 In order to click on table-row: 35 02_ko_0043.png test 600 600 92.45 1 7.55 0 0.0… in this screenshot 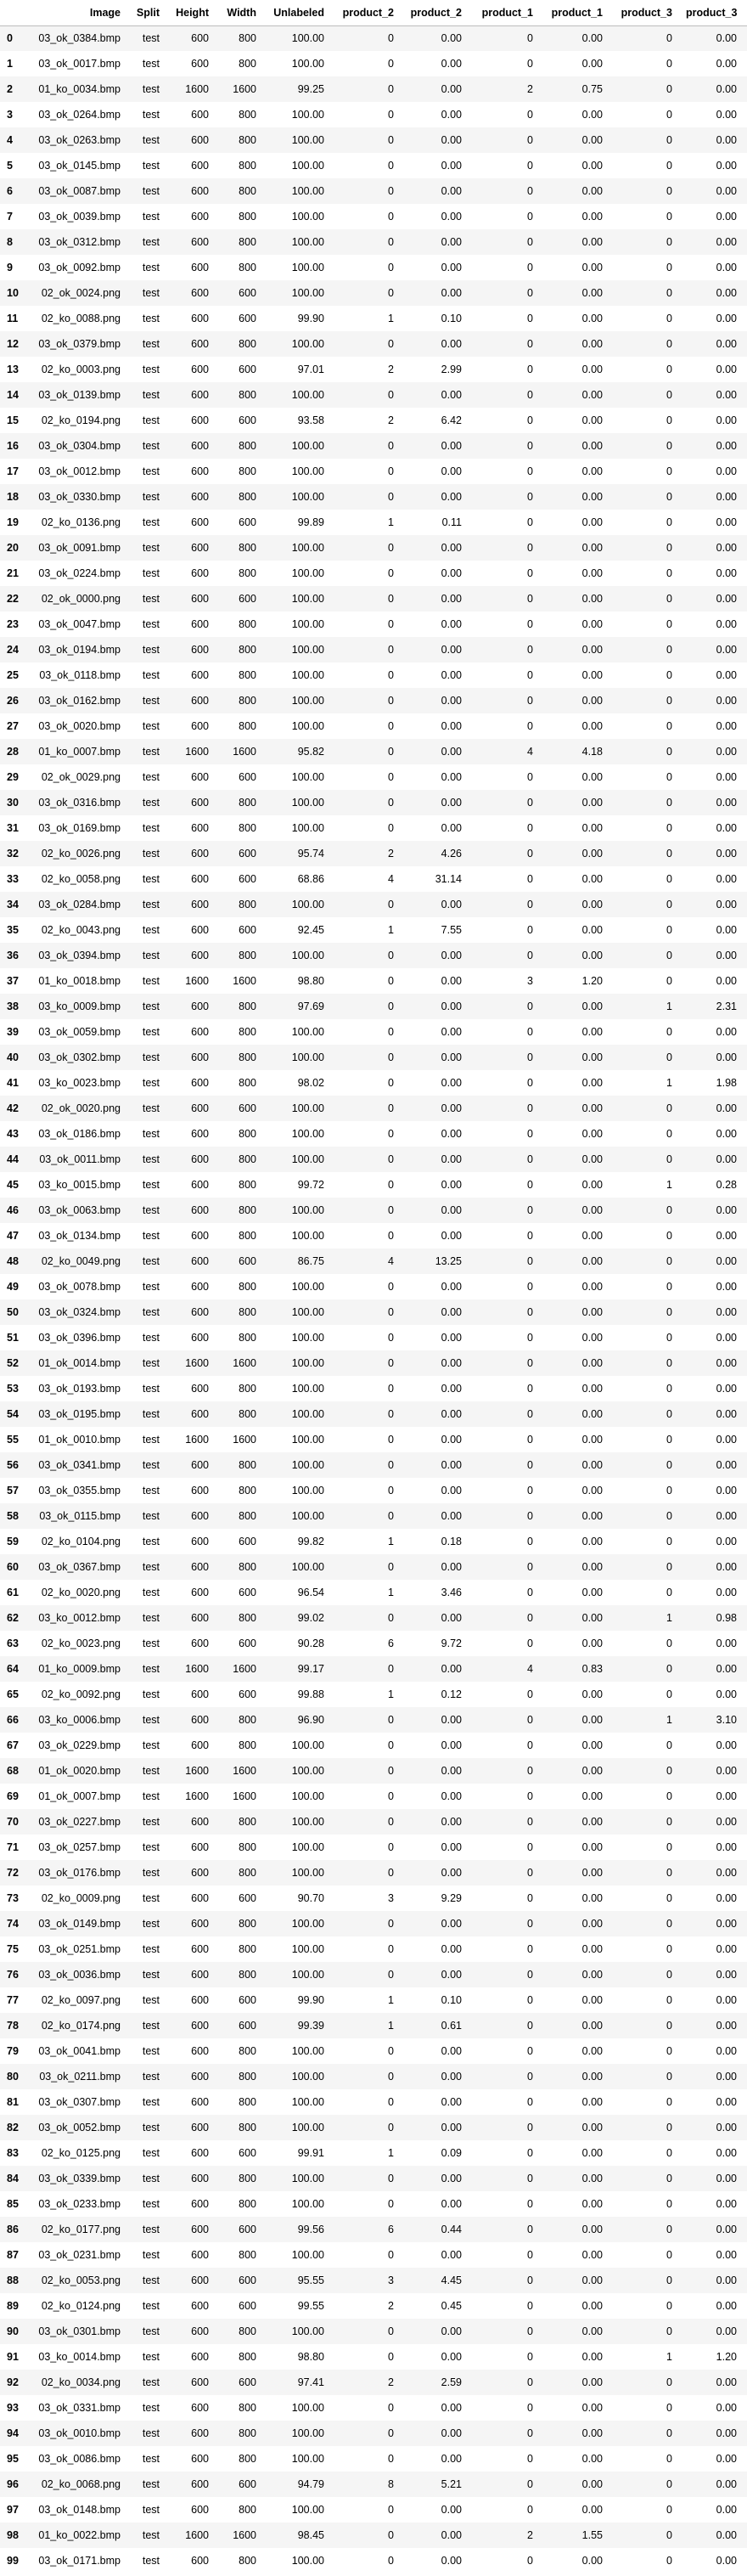, I will do `click(373, 930)`.